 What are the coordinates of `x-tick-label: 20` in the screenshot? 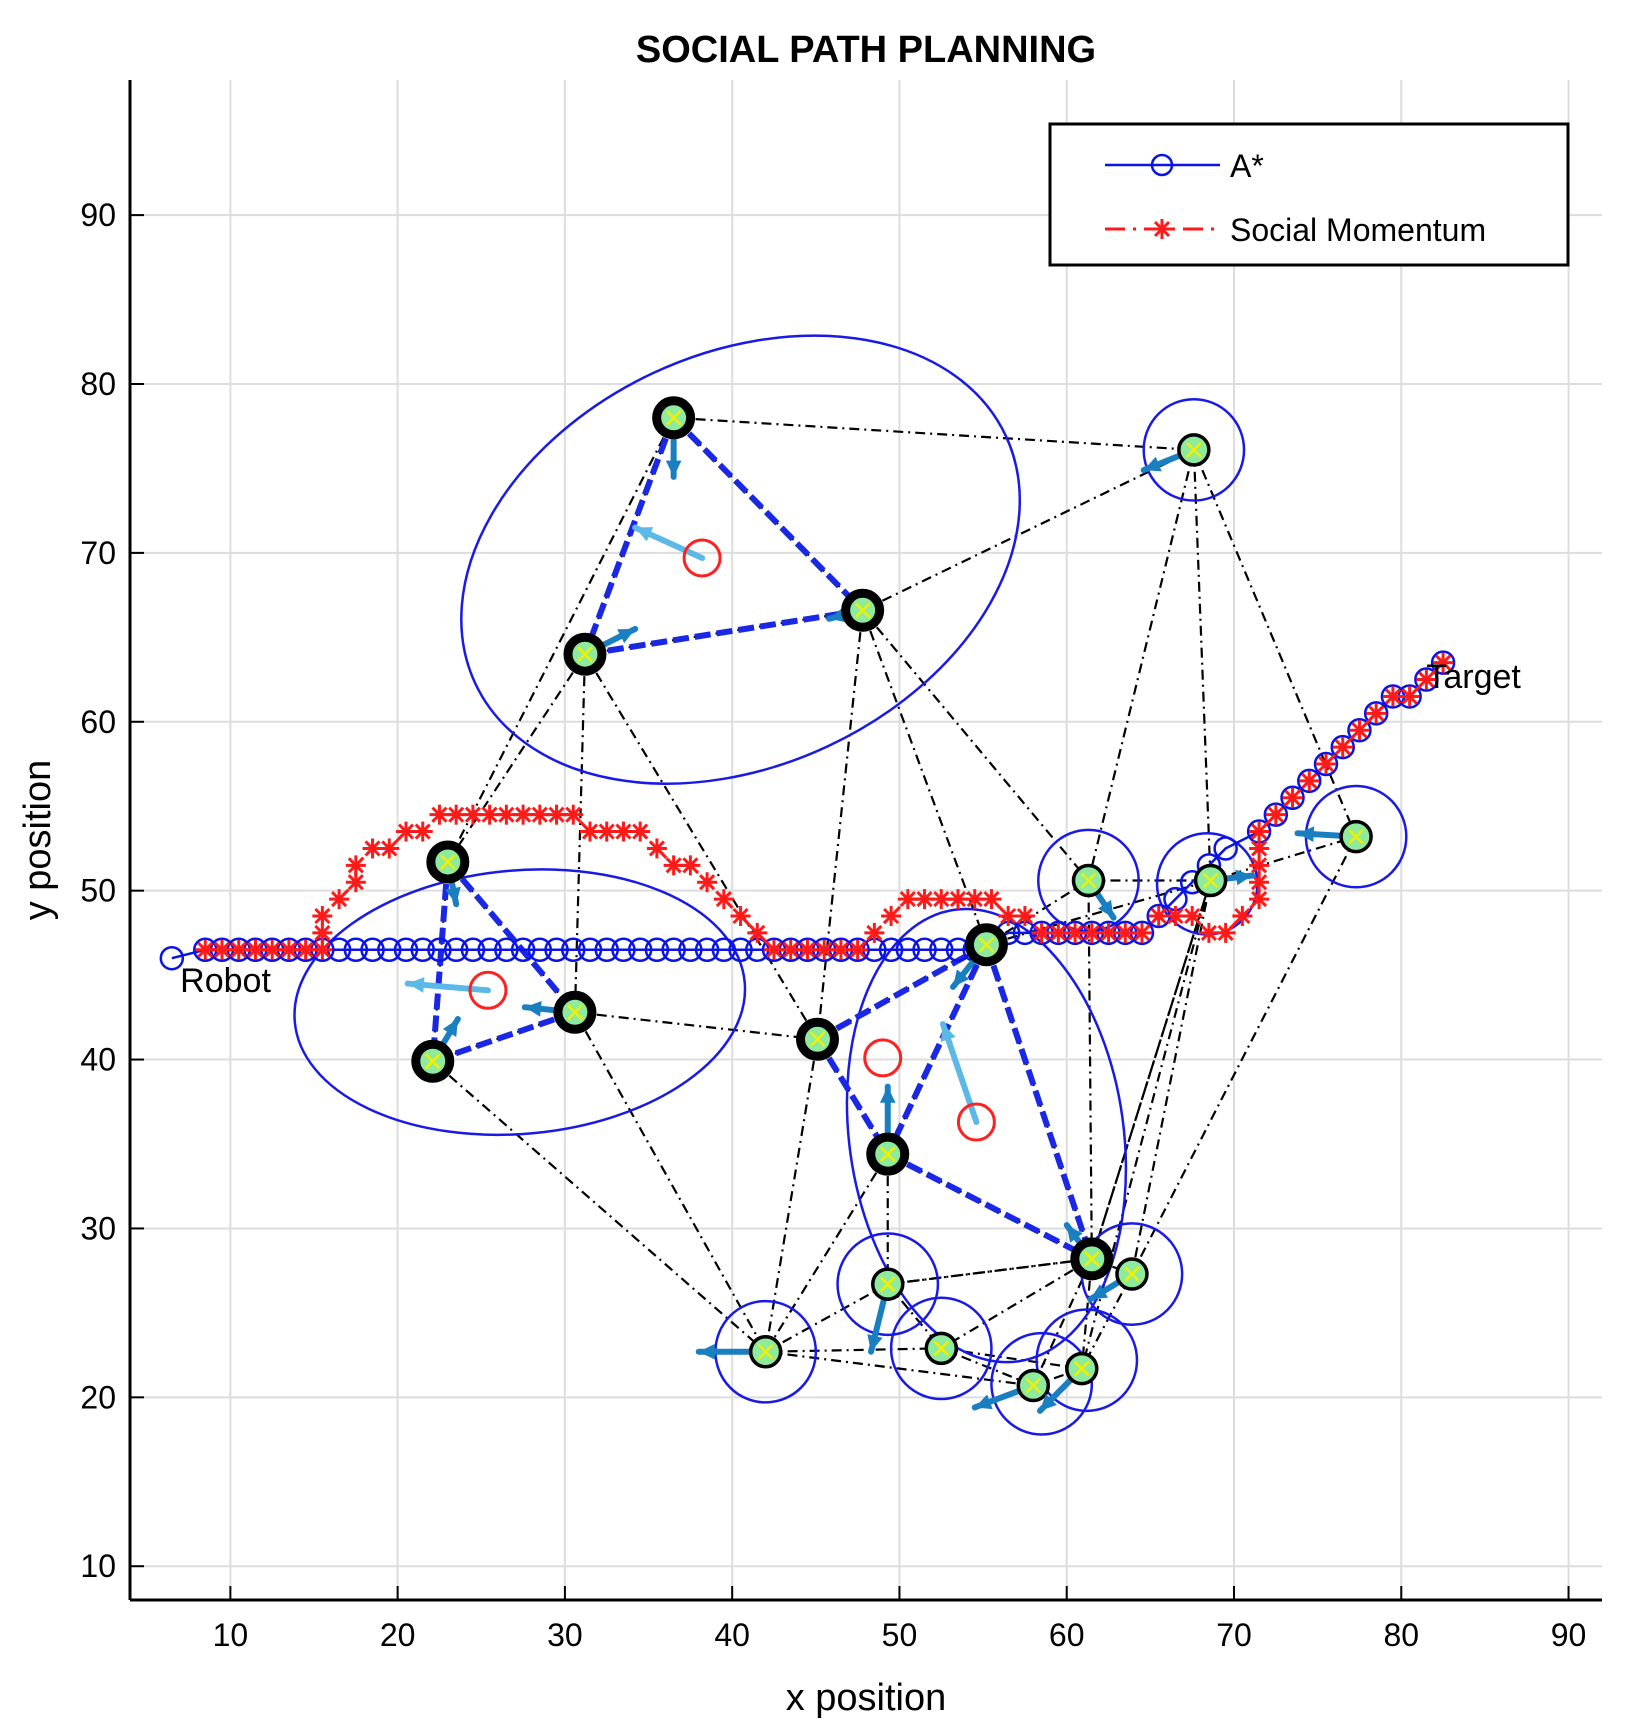 It's located at (398, 1635).